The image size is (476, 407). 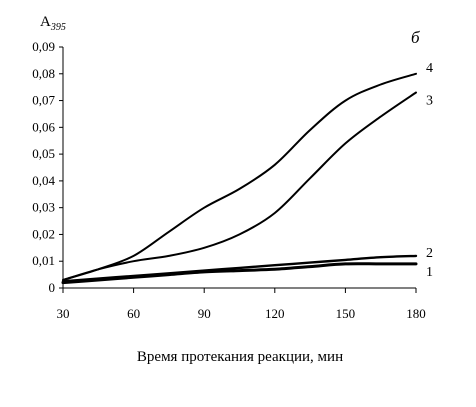 I want to click on x-axis-label: Время протекания реакции, мин, so click(x=240, y=357).